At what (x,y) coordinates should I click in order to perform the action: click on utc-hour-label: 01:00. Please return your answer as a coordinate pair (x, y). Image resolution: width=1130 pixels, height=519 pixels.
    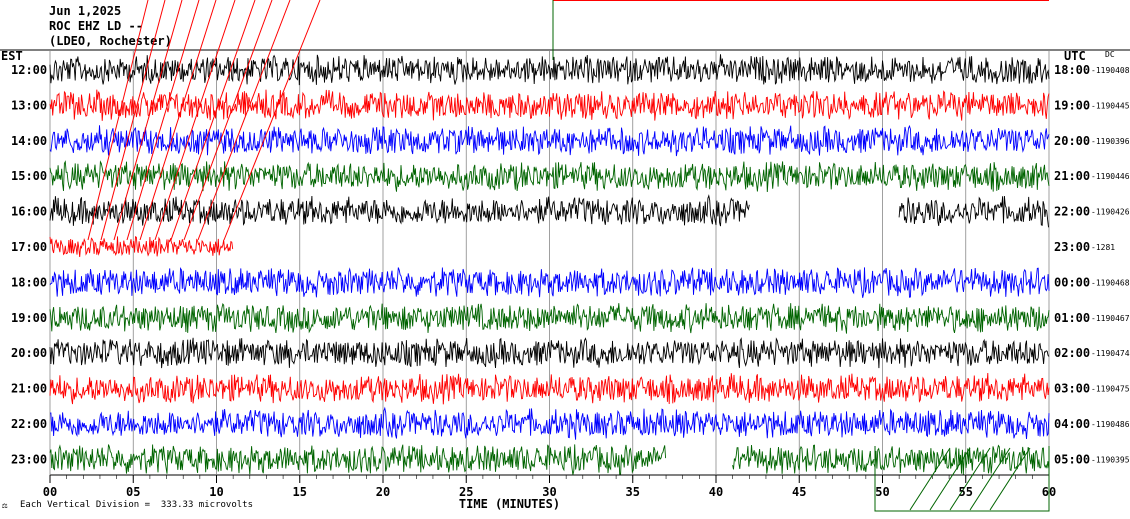
    Looking at the image, I should click on (1072, 318).